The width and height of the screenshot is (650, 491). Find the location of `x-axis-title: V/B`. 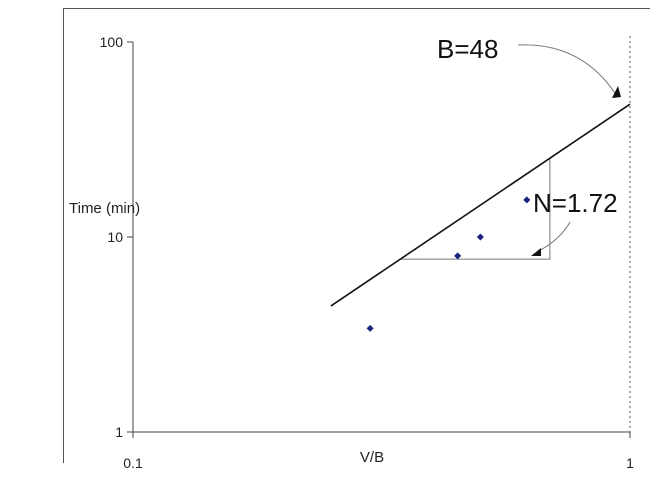

x-axis-title: V/B is located at coordinates (372, 457).